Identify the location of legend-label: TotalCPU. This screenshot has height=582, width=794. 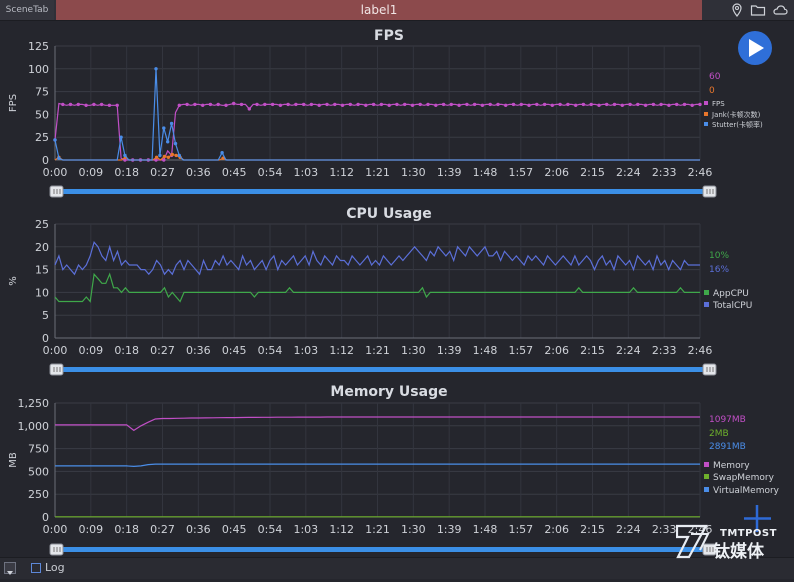
(732, 306).